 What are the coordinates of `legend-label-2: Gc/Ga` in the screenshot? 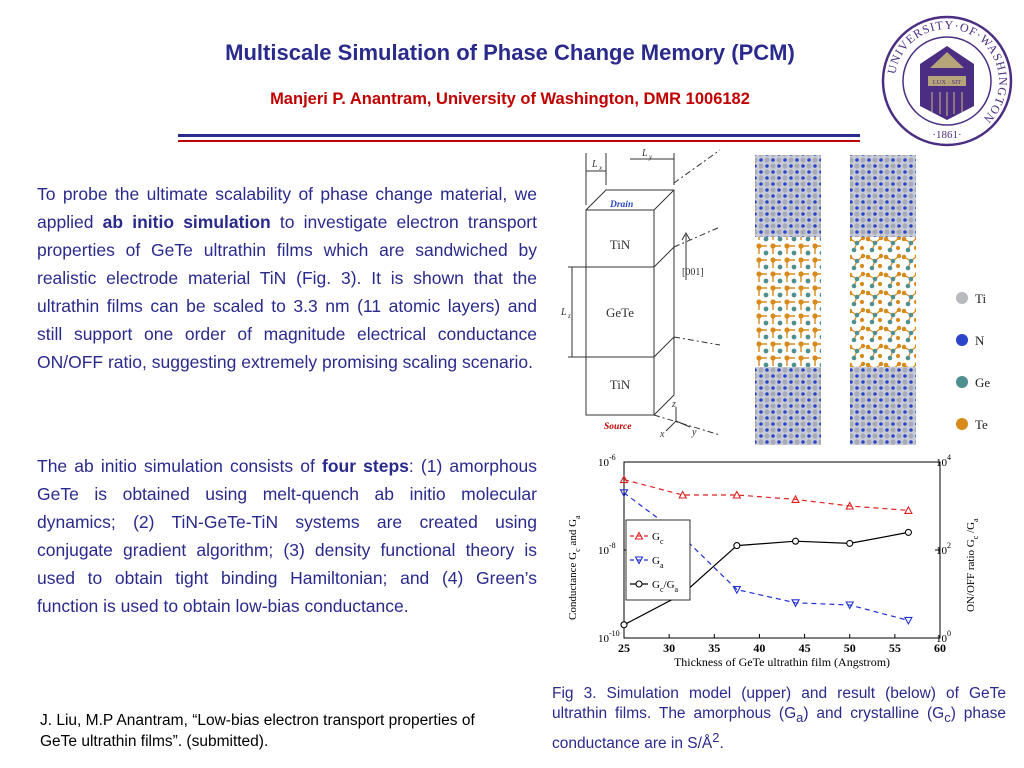 It's located at (665, 586).